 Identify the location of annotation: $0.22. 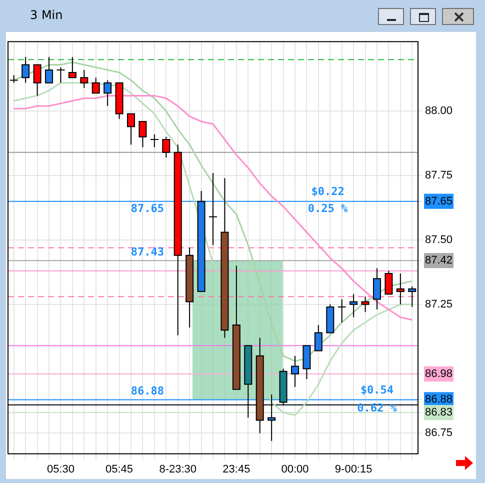
(327, 191).